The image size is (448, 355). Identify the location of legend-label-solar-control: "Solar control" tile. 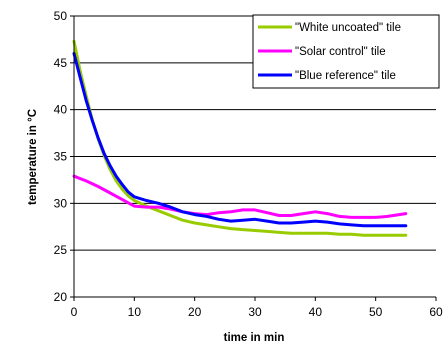
(340, 52).